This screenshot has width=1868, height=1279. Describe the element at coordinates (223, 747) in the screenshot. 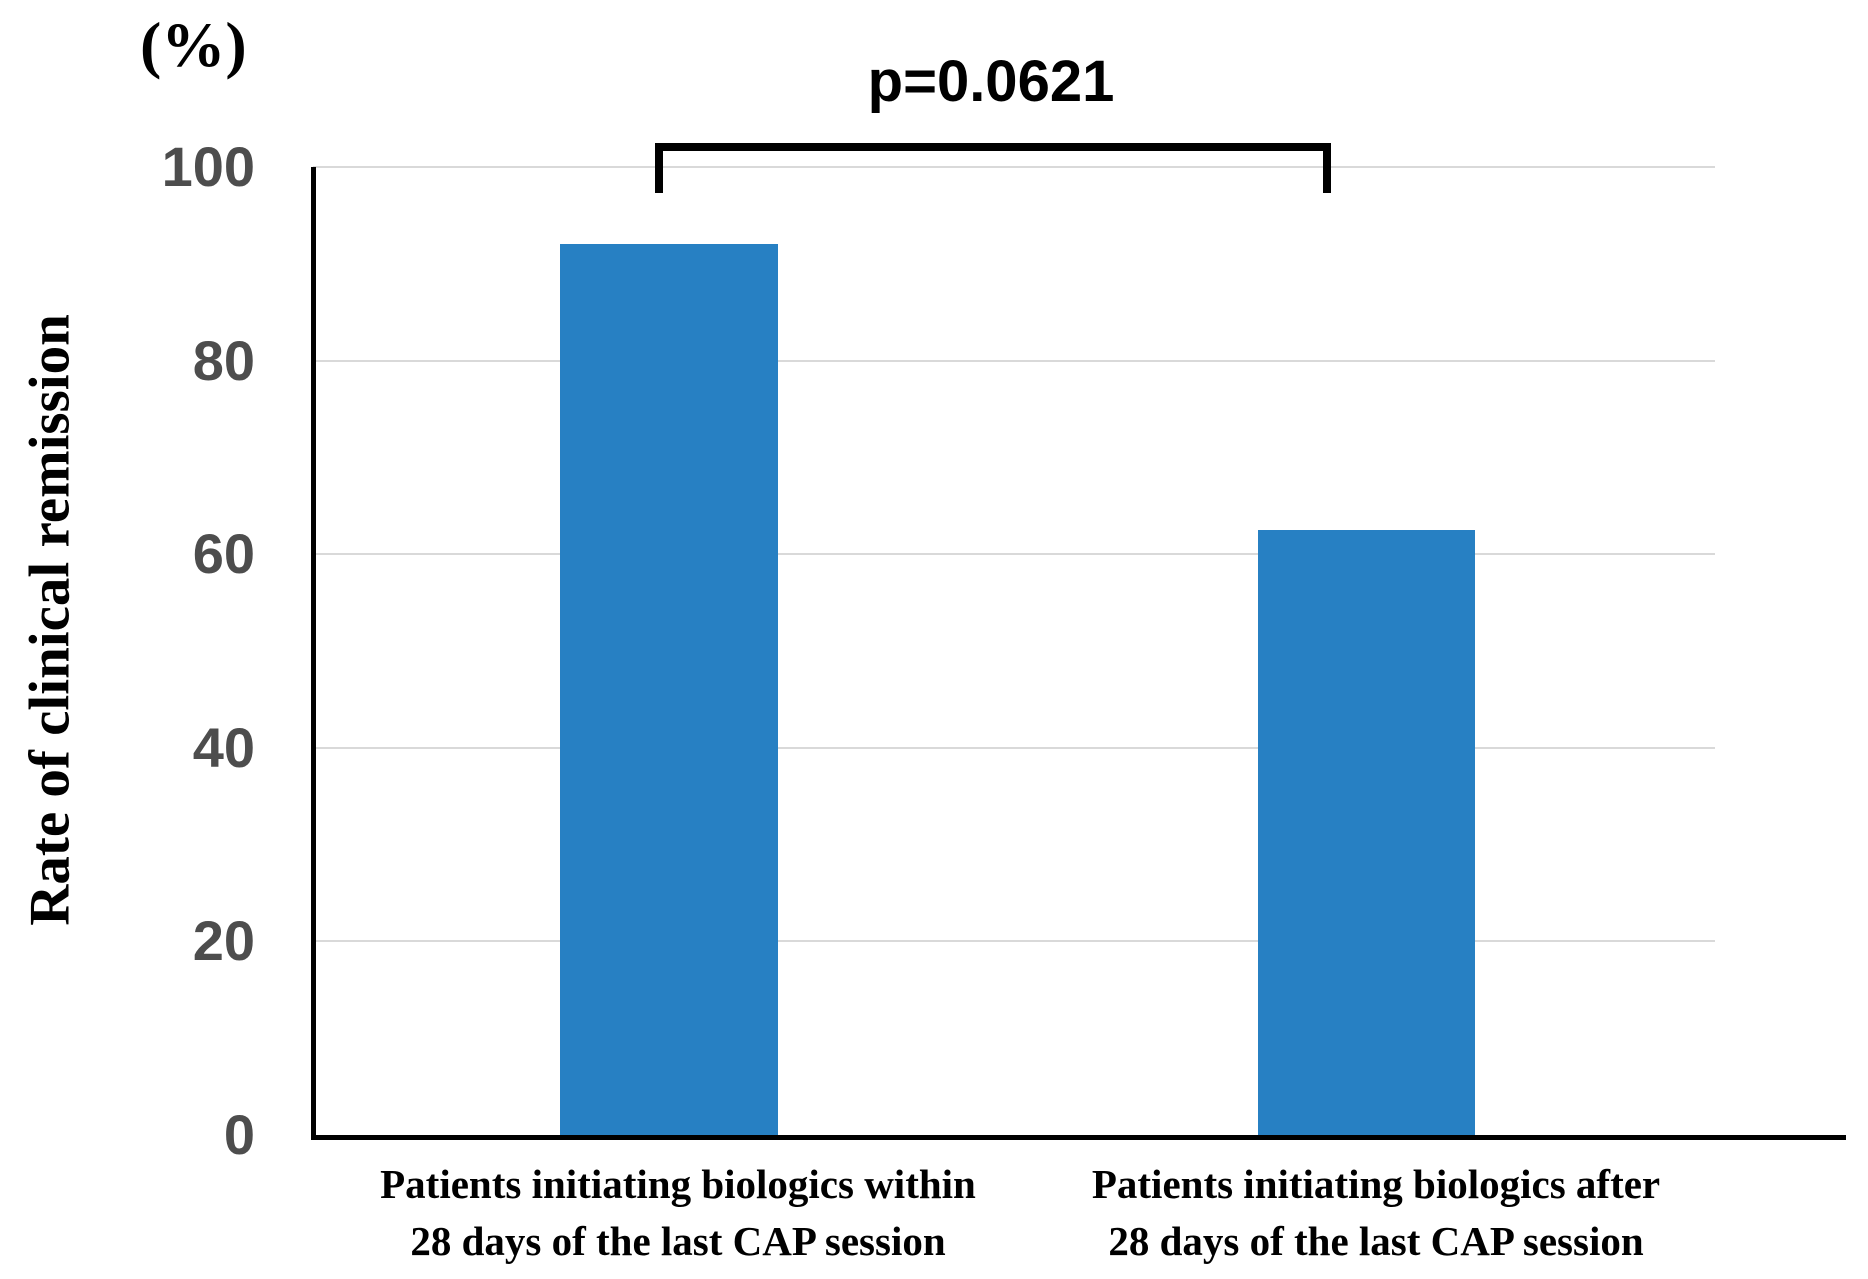

I see `y-tick-label-40: 40` at that location.